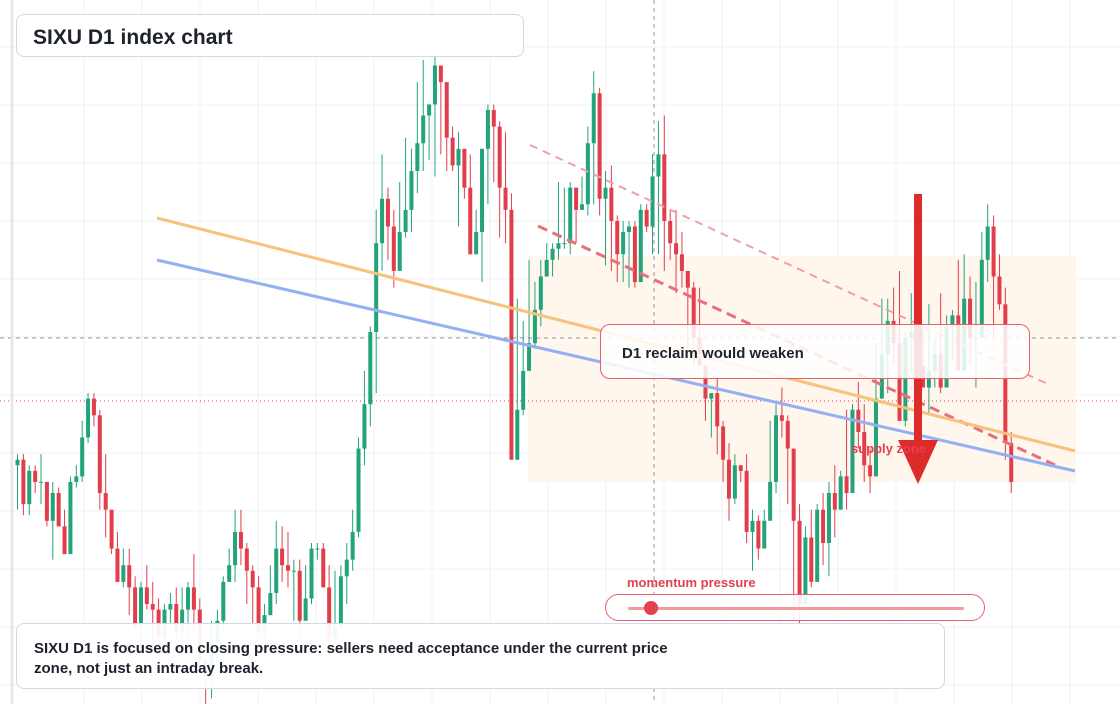 The height and width of the screenshot is (704, 1120). I want to click on supply-zone-label: supply zone, so click(888, 448).